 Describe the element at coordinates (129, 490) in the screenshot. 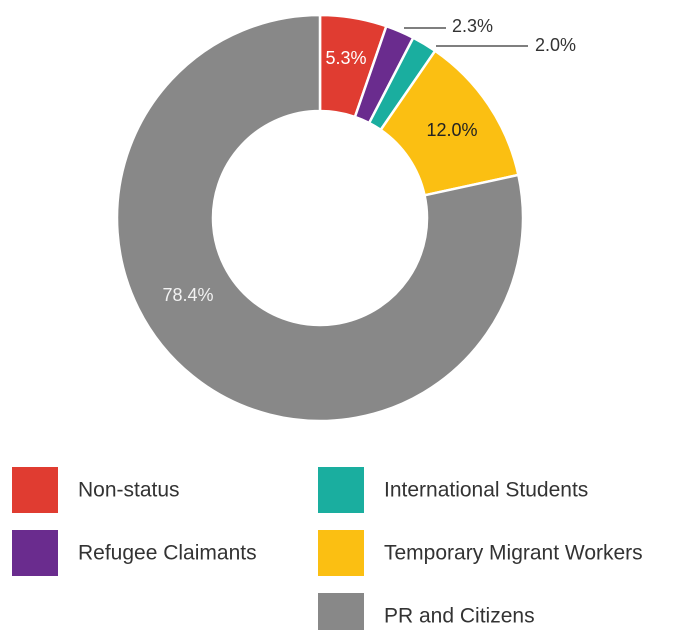

I see `legend-label: Non-status` at that location.